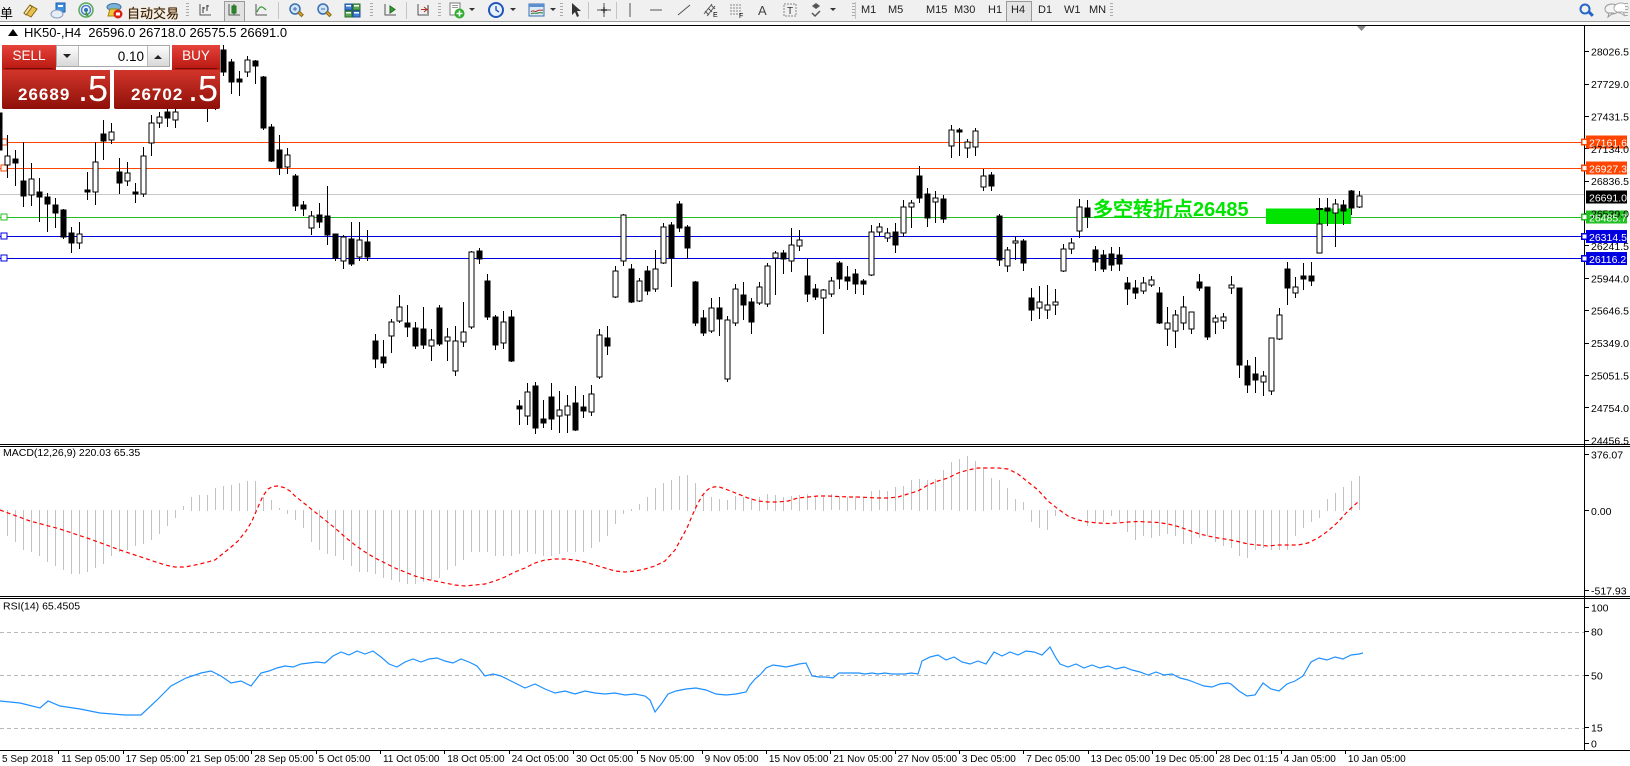  I want to click on svg-text: 0.00, so click(1601, 512).